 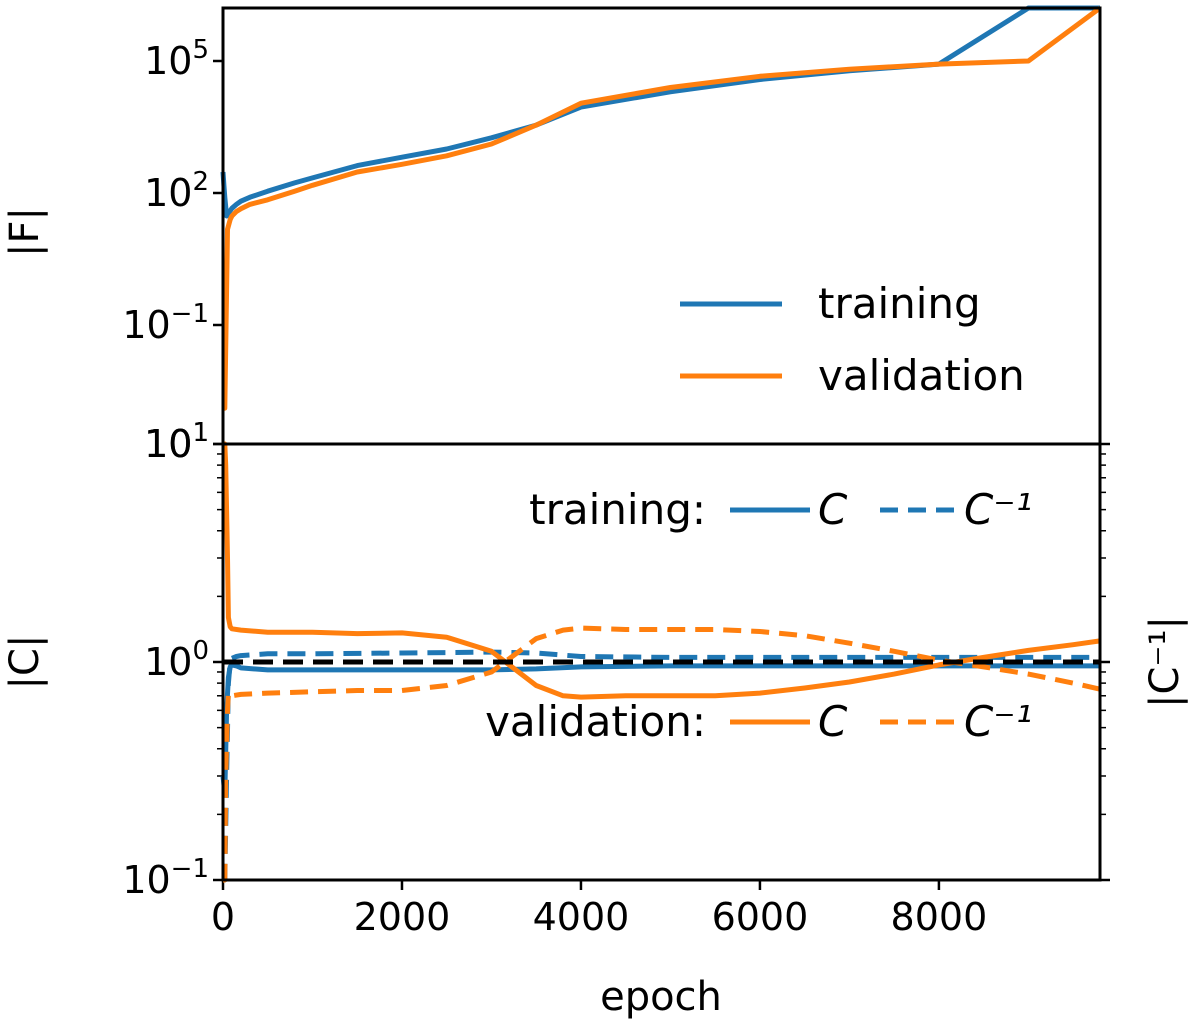 I want to click on top-legend: training validation, so click(x=852, y=339).